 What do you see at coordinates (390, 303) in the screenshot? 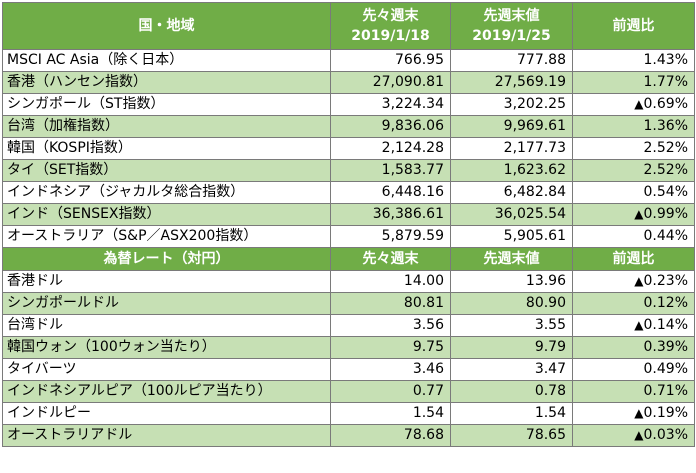
I see `row-prev-value: 80.81` at bounding box center [390, 303].